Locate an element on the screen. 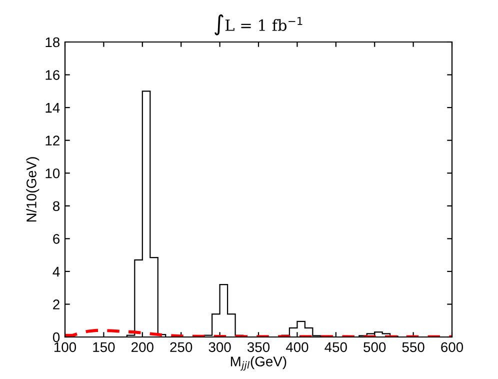  y-tick-label: 8 is located at coordinates (56, 206).